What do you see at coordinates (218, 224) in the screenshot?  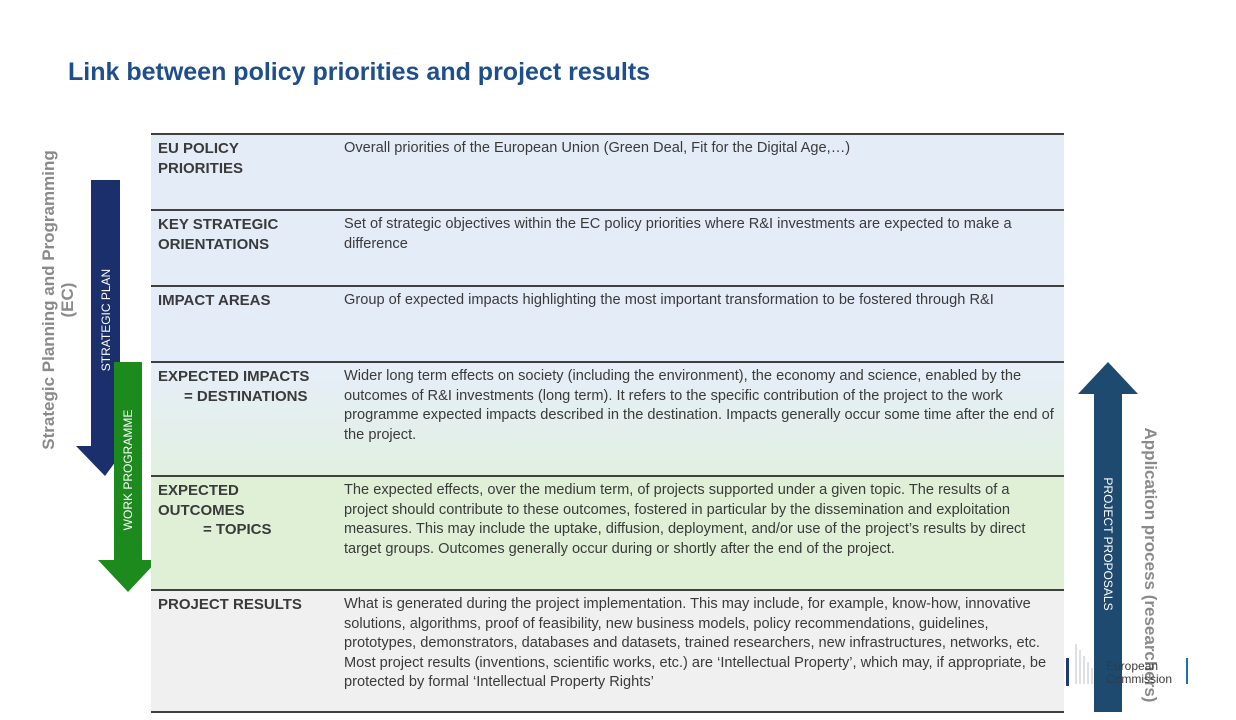 I see `row-label-line: KEY STRATEGIC` at bounding box center [218, 224].